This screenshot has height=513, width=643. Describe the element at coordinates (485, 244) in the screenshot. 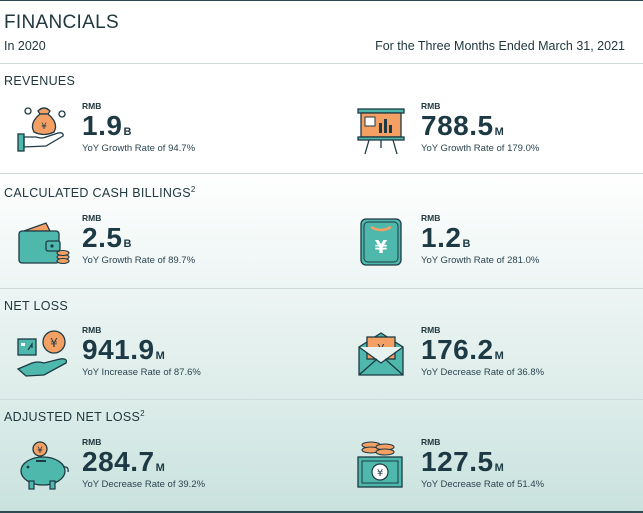

I see `metric-cash-billings-q1-2021: ¥ RMB 1.2B YoY Growth Rate of 281.0%` at that location.